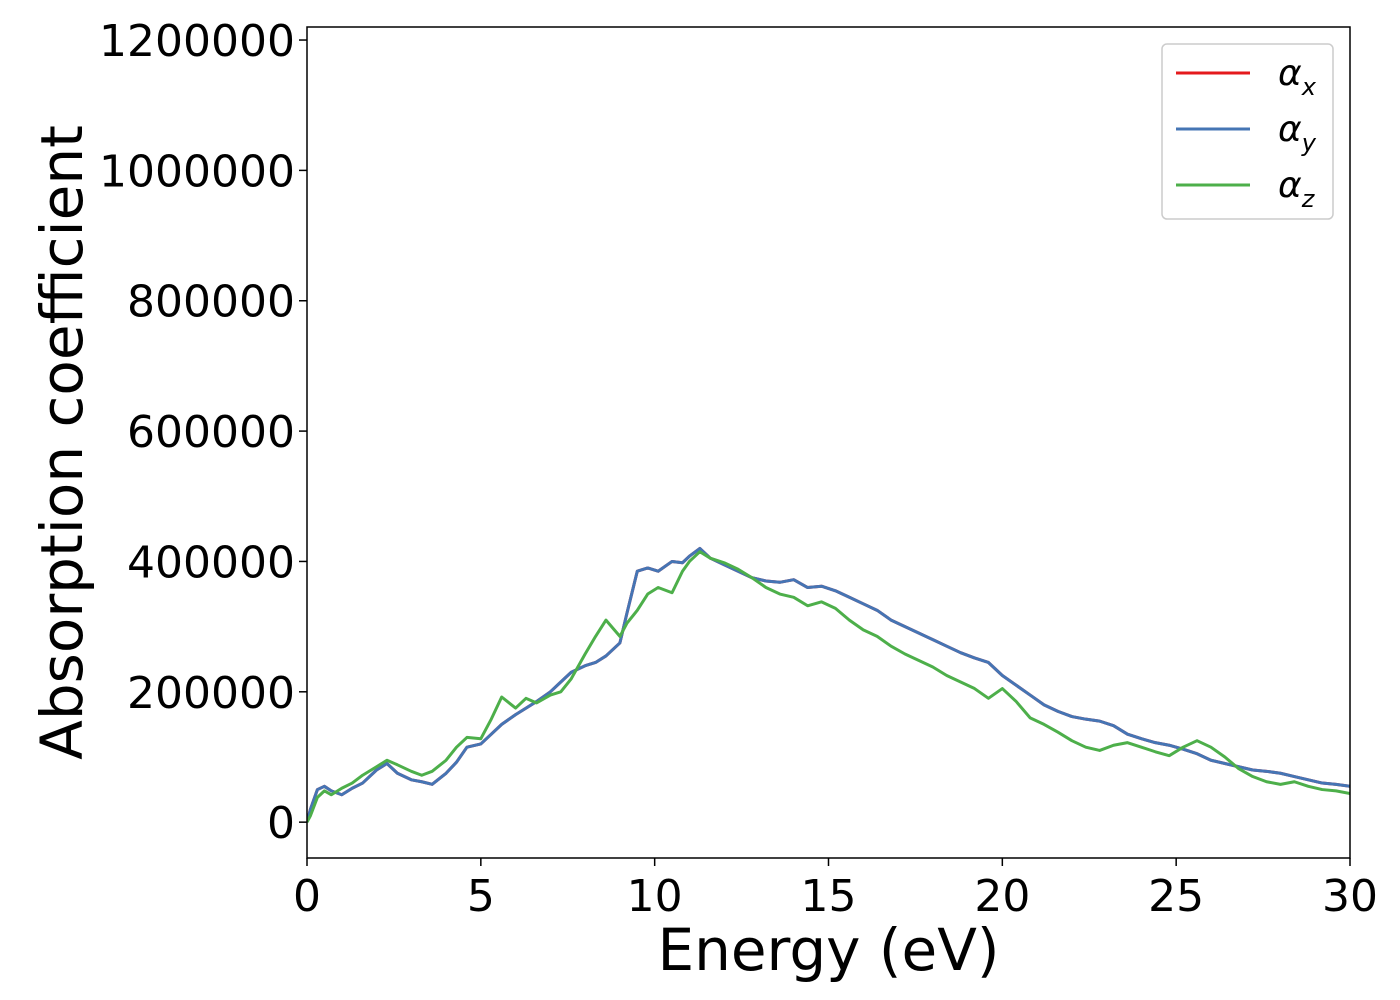 The image size is (1400, 1000). Describe the element at coordinates (1309, 143) in the screenshot. I see `legend-subscript: y` at that location.